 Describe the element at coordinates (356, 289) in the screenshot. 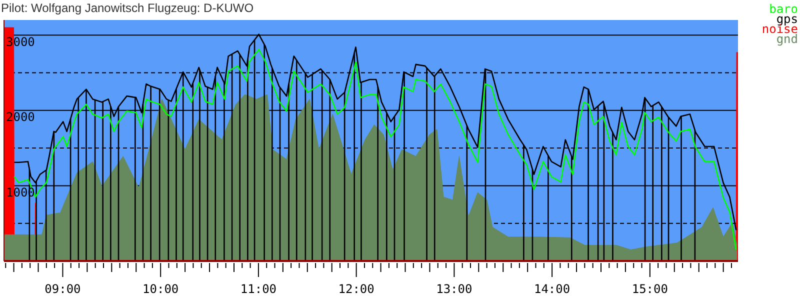

I see `x-tick-label: 12:00` at that location.